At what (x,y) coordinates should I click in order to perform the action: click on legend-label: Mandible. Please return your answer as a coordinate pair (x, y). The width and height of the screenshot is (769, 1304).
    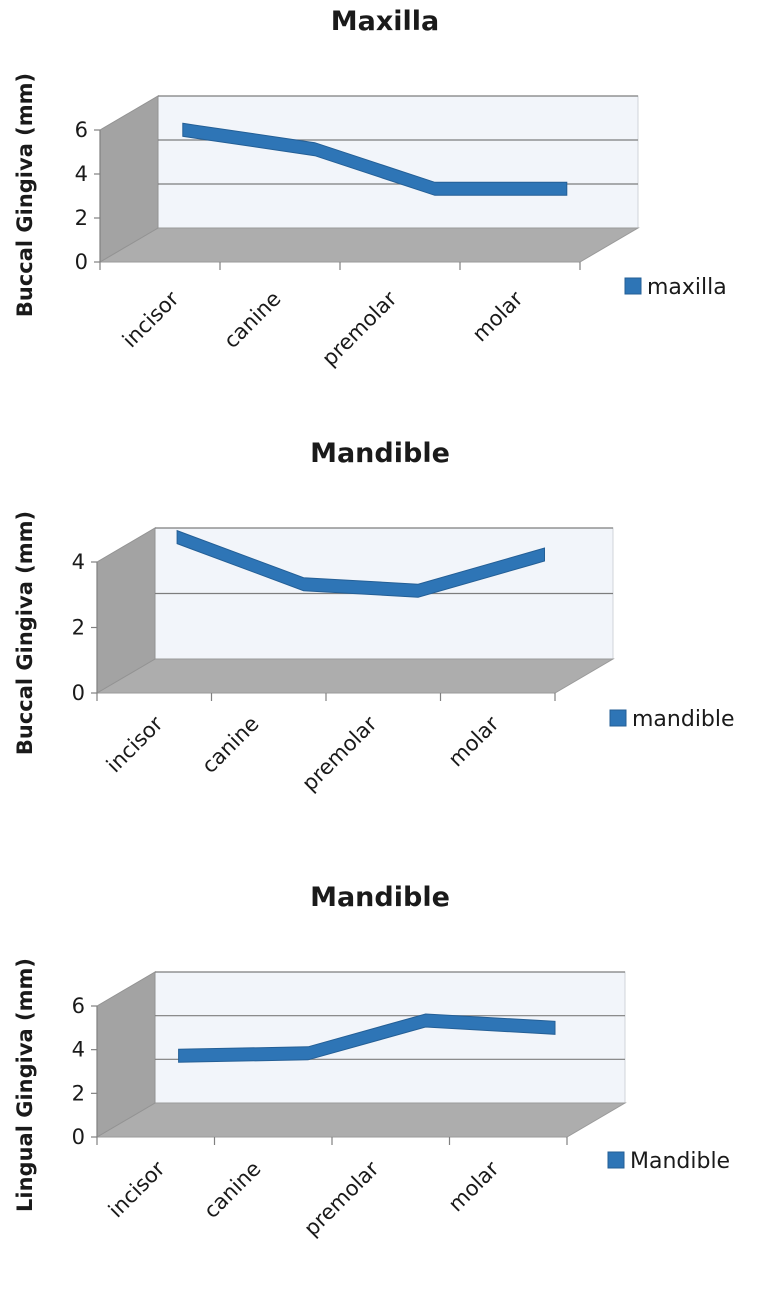
    Looking at the image, I should click on (680, 1161).